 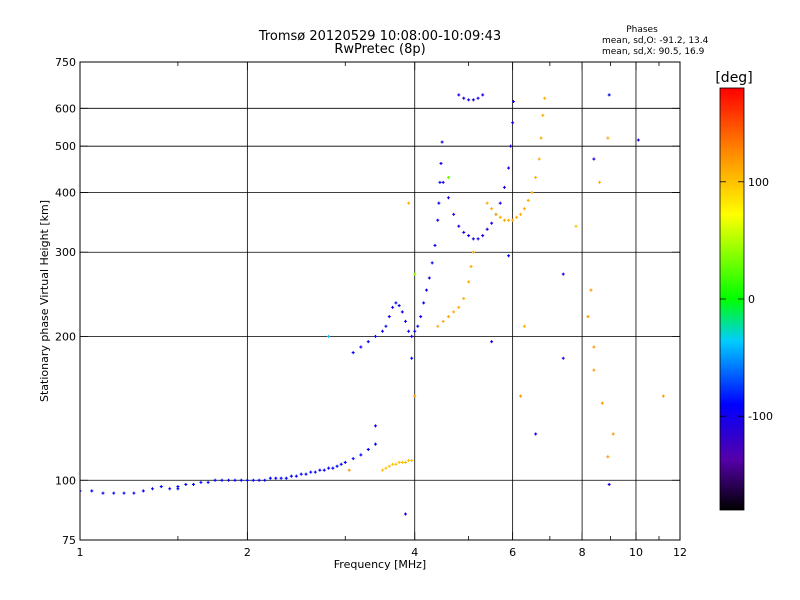 What do you see at coordinates (65, 146) in the screenshot?
I see `y-tick-label: 500` at bounding box center [65, 146].